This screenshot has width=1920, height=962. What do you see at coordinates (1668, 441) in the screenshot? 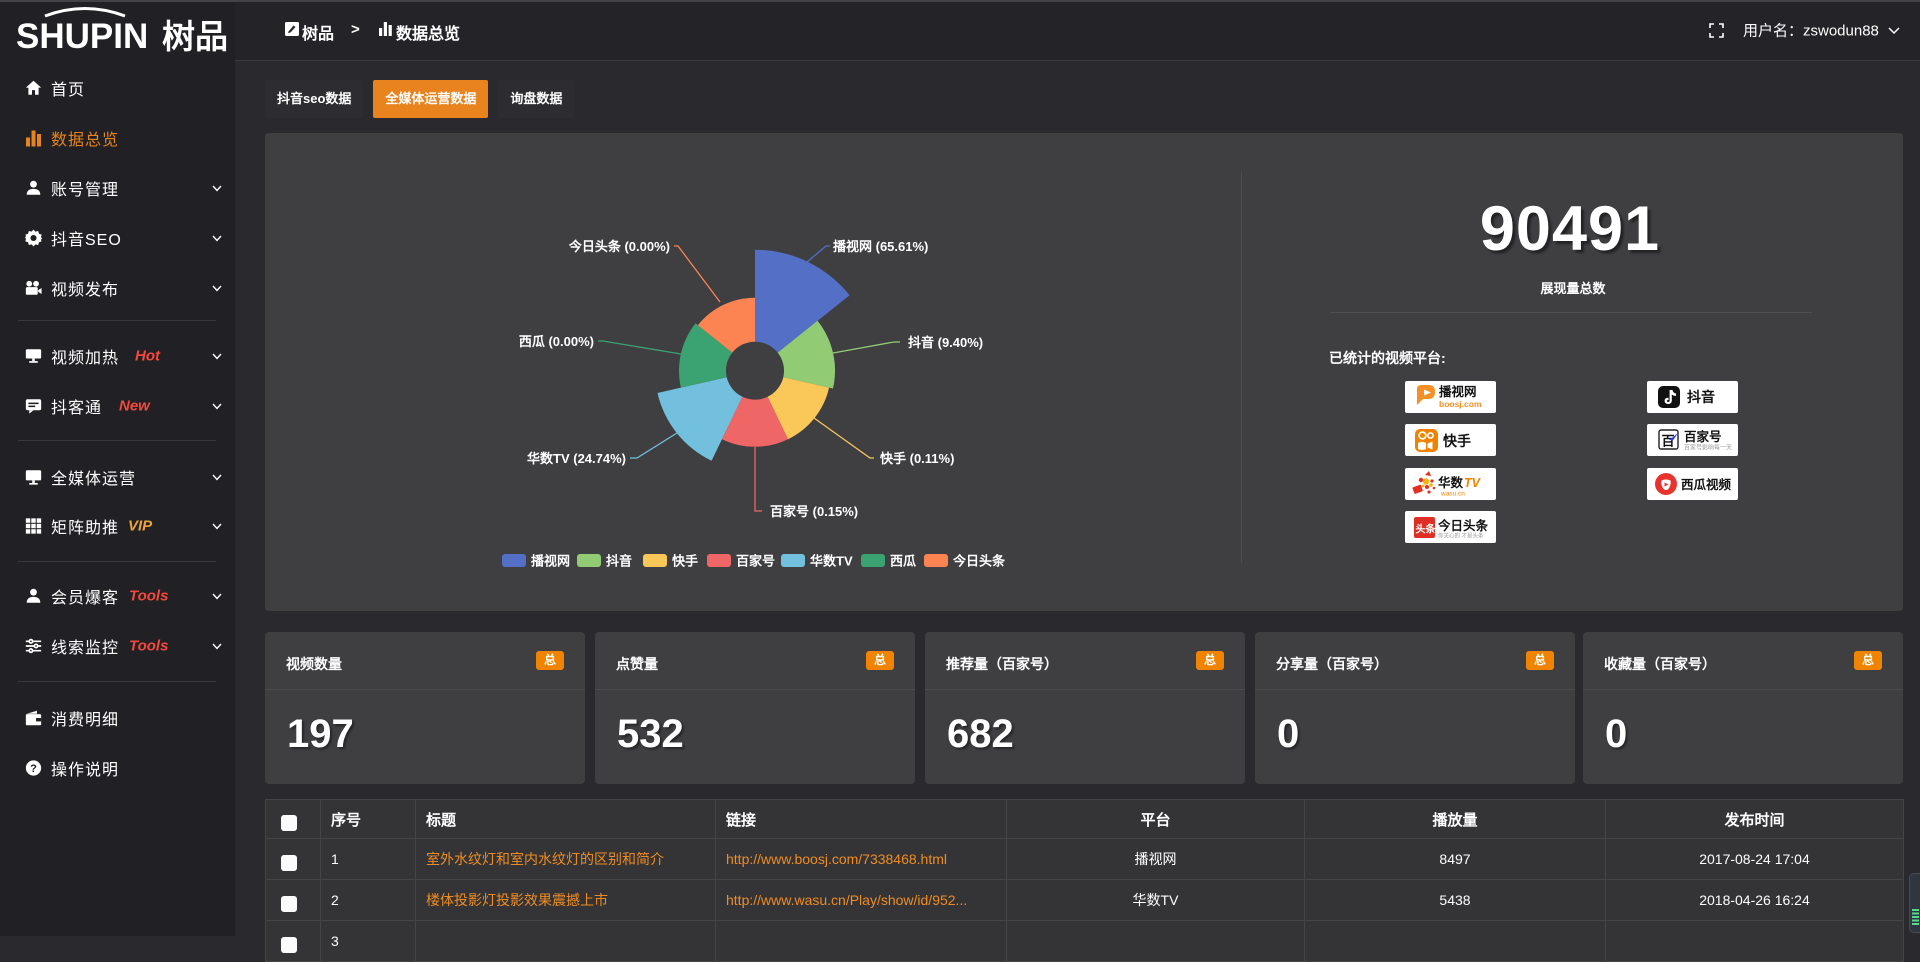
I see `svg-text: 百` at bounding box center [1668, 441].